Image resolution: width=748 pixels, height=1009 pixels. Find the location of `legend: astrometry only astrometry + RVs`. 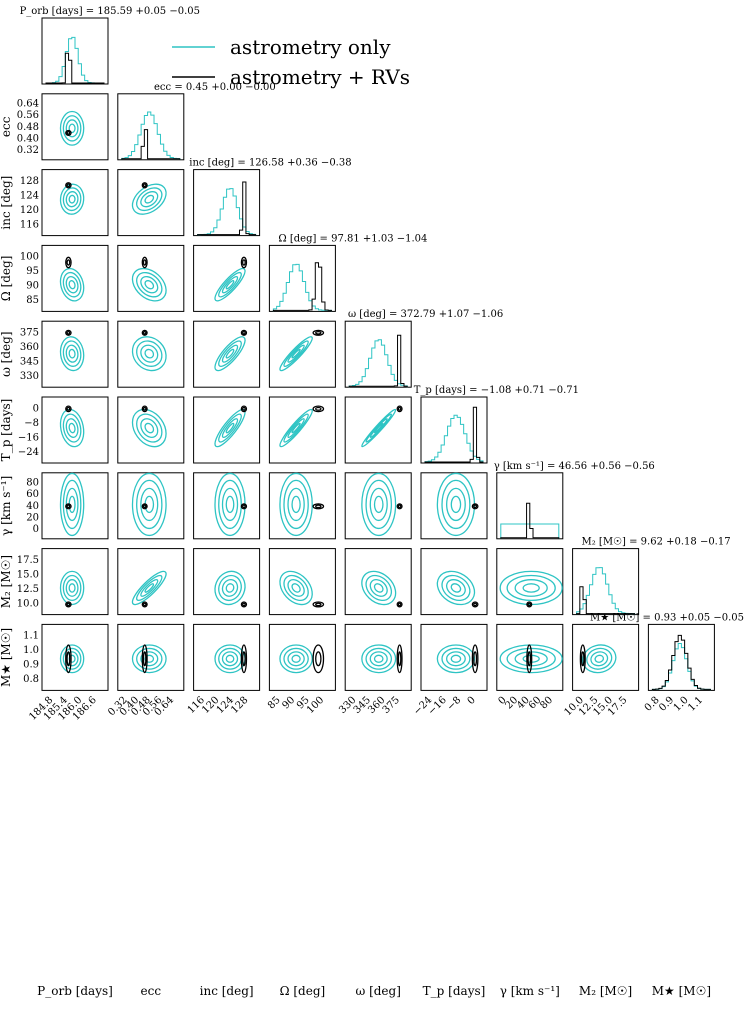

legend: astrometry only astrometry + RVs is located at coordinates (291, 62).